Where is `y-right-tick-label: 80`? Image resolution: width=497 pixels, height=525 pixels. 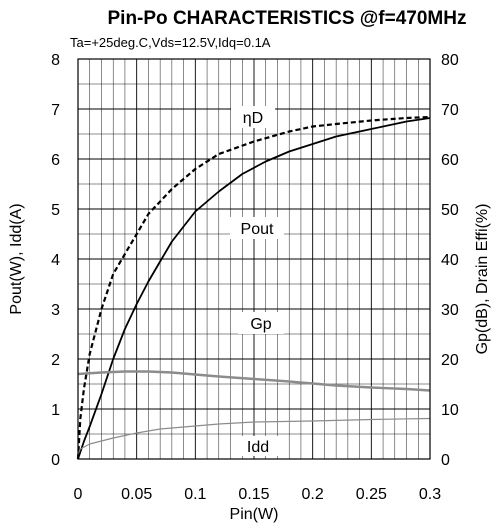
y-right-tick-label: 80 is located at coordinates (450, 60).